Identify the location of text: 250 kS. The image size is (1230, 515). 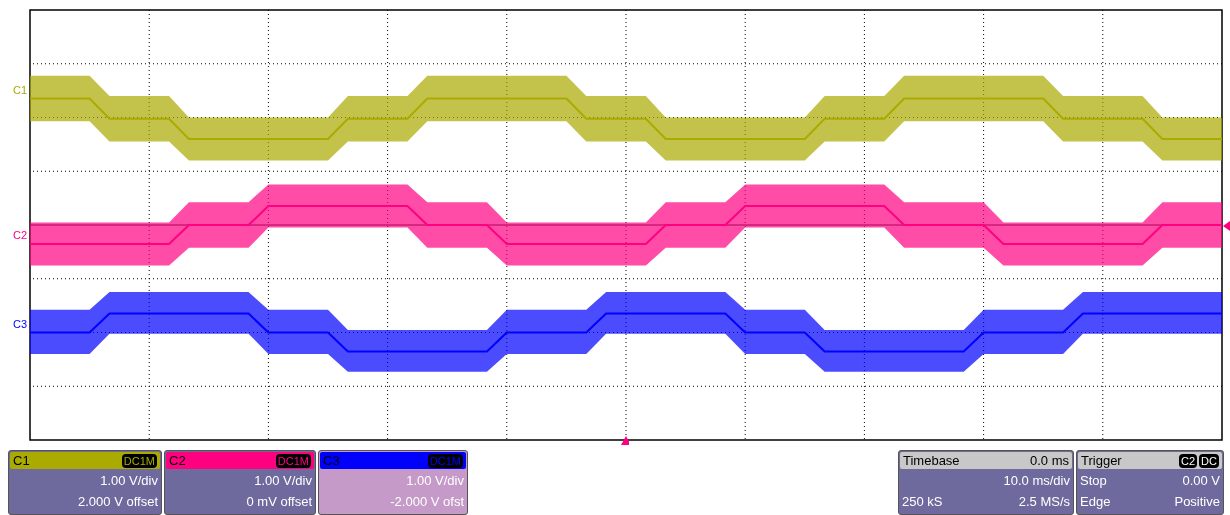
(922, 502).